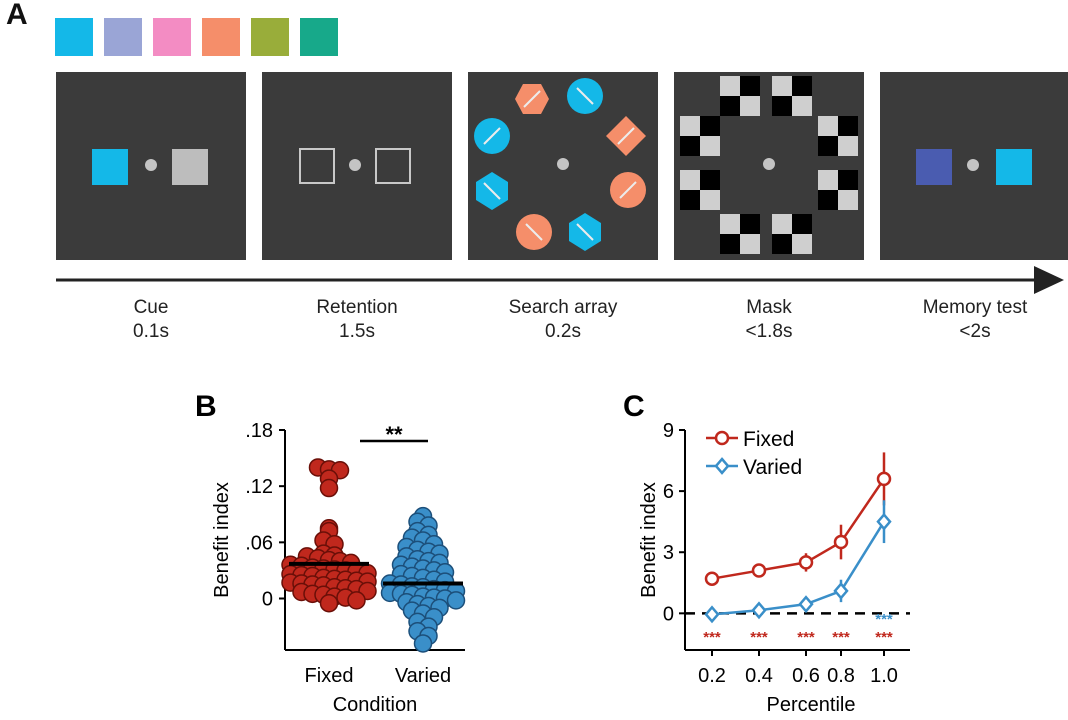 Image resolution: width=1068 pixels, height=720 pixels. What do you see at coordinates (769, 319) in the screenshot?
I see `frame-label: Mask <1.8s` at bounding box center [769, 319].